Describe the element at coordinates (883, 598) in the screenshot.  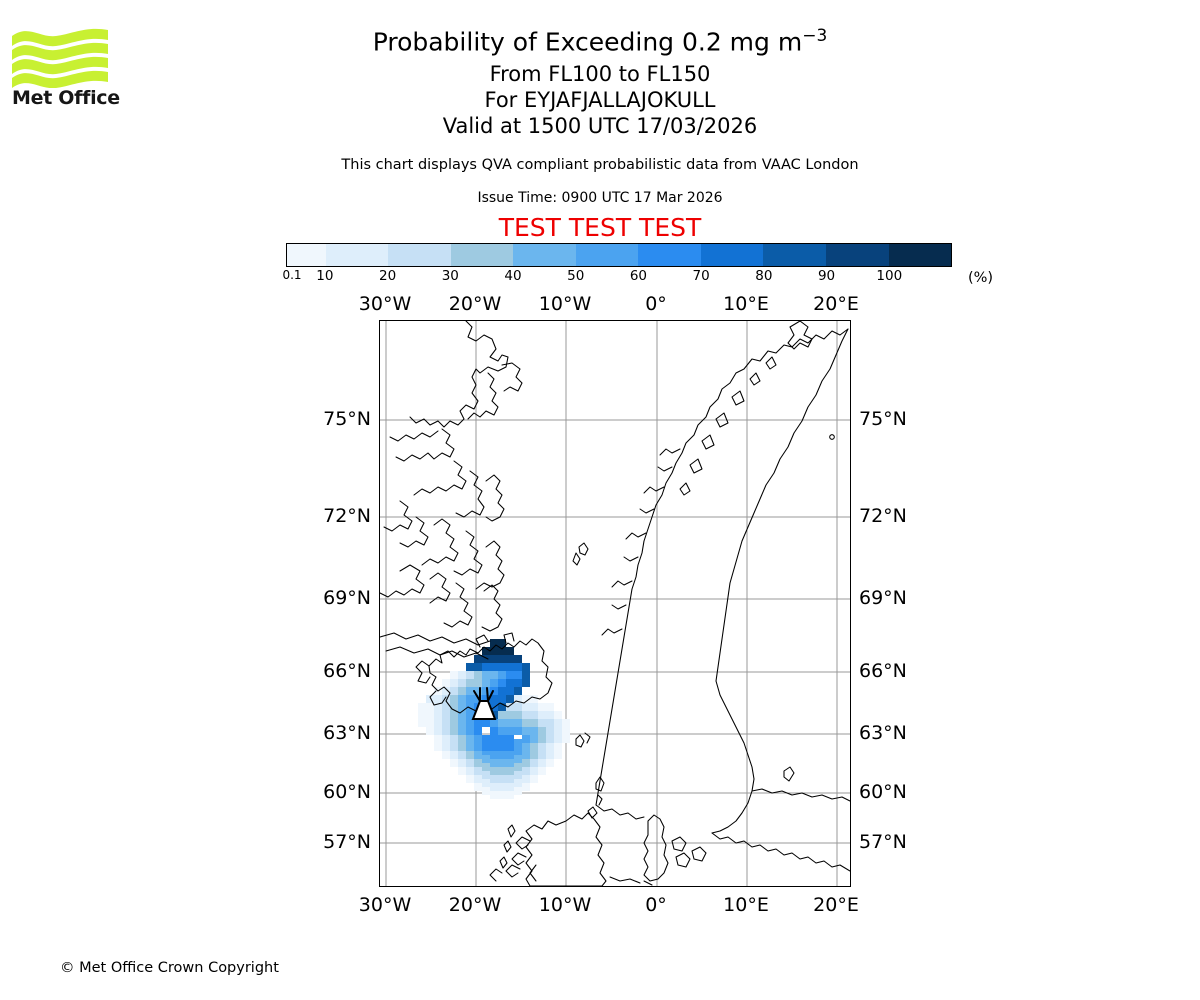
I see `lat-label-right-2: 69°N` at that location.